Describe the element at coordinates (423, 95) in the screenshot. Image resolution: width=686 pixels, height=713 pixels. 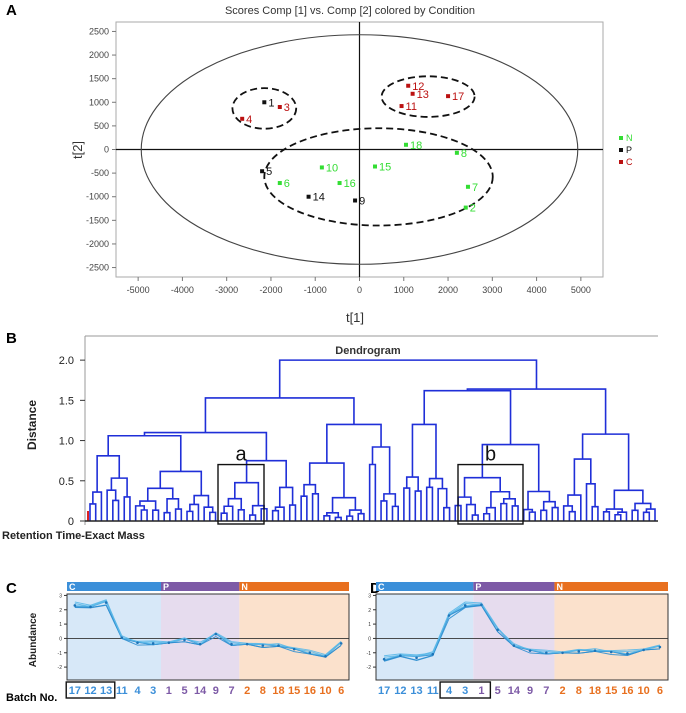
I see `score-point-label: 13` at that location.